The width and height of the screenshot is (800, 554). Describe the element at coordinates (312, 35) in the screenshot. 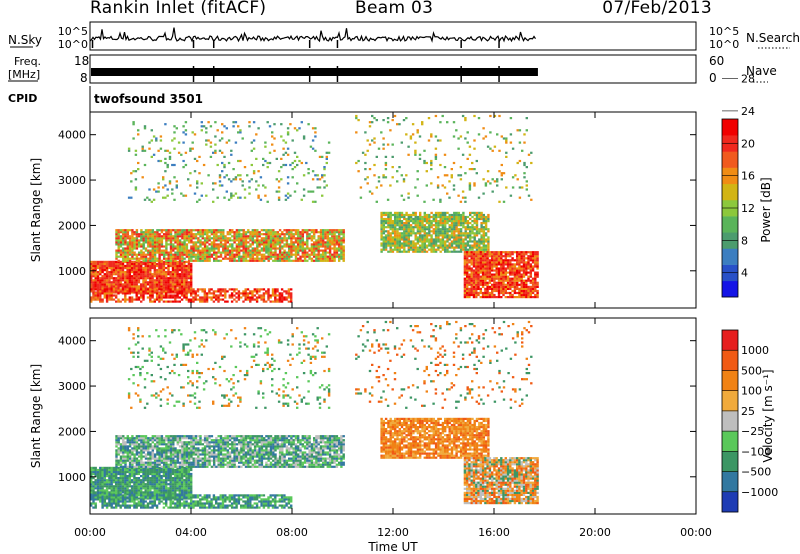

I see `noise-sky-line` at that location.